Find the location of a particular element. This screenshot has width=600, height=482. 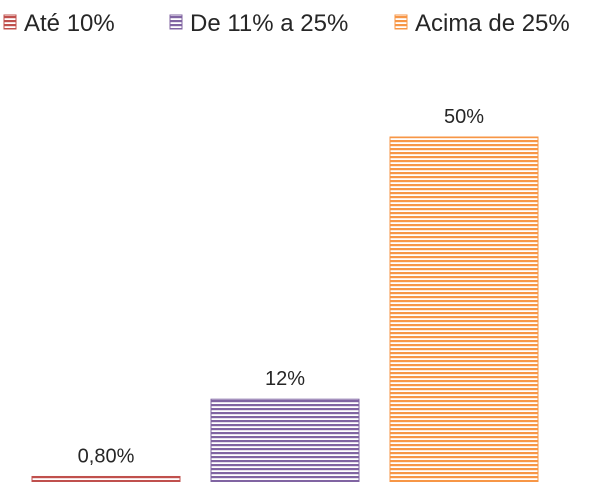

legend-label-acima-de-25: Acima de 25% is located at coordinates (492, 23).